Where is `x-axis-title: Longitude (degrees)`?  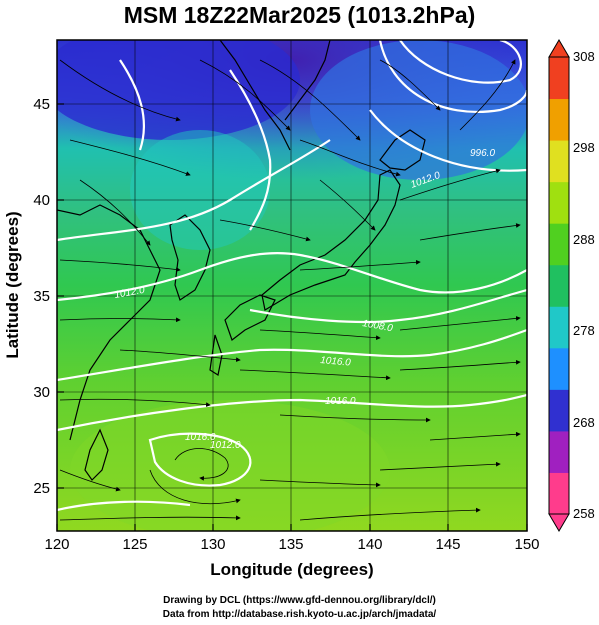 x-axis-title: Longitude (degrees) is located at coordinates (291, 569).